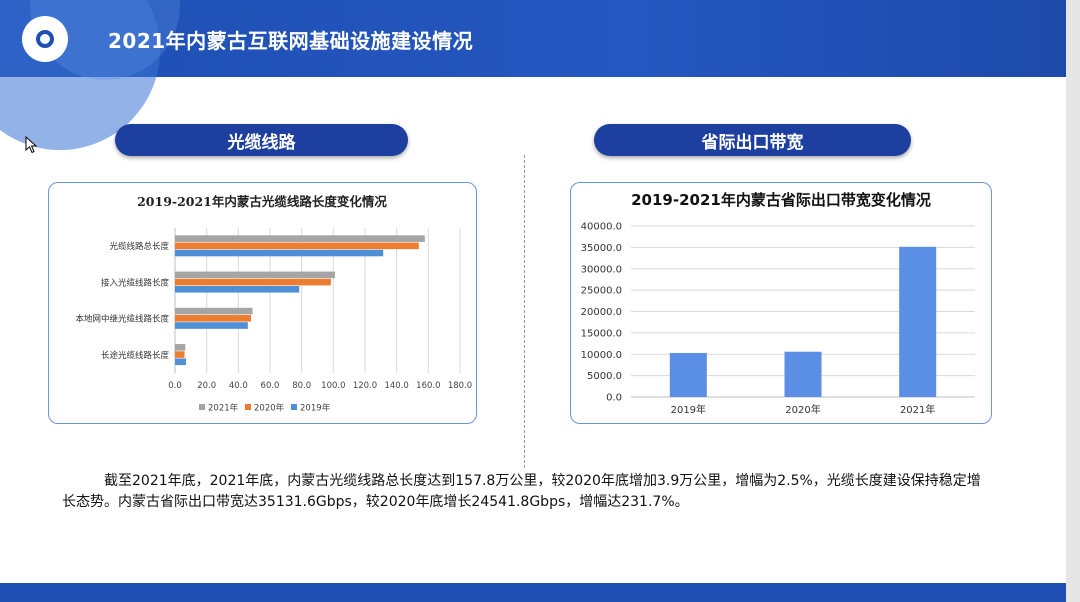 This screenshot has width=1080, height=602. What do you see at coordinates (601, 355) in the screenshot?
I see `y-tick-label: 10000.0` at bounding box center [601, 355].